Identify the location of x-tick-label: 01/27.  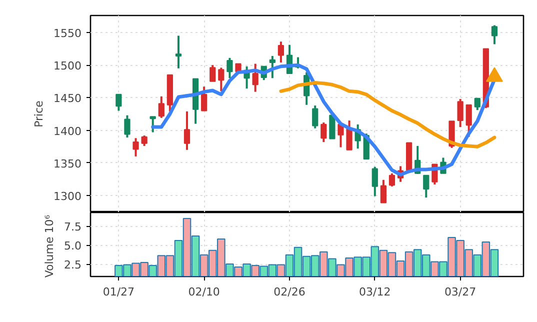
(118, 292).